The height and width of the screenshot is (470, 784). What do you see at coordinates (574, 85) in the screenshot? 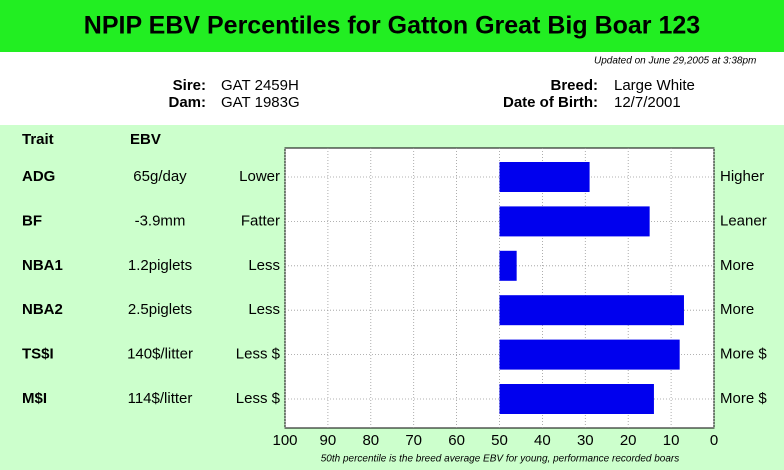
I see `breed-label: Breed:` at bounding box center [574, 85].